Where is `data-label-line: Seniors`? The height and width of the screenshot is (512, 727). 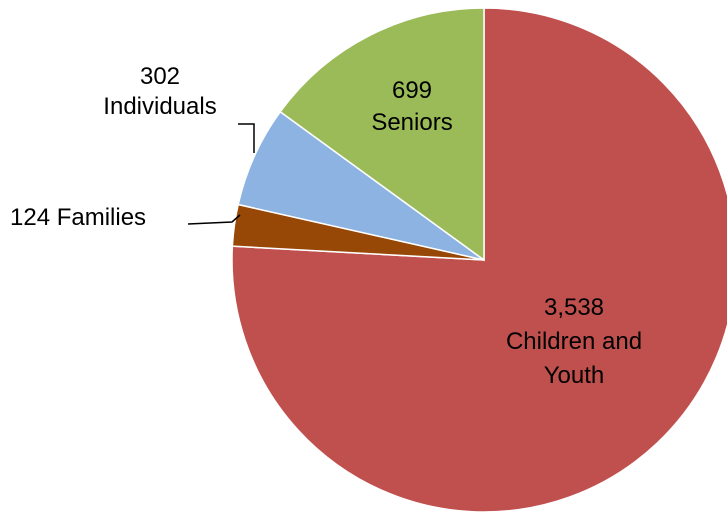 data-label-line: Seniors is located at coordinates (411, 122).